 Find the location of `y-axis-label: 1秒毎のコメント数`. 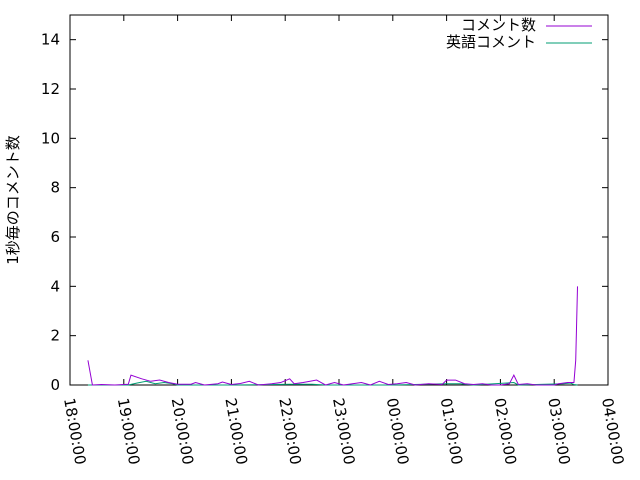

y-axis-label: 1秒毎のコメント数 is located at coordinates (13, 200).